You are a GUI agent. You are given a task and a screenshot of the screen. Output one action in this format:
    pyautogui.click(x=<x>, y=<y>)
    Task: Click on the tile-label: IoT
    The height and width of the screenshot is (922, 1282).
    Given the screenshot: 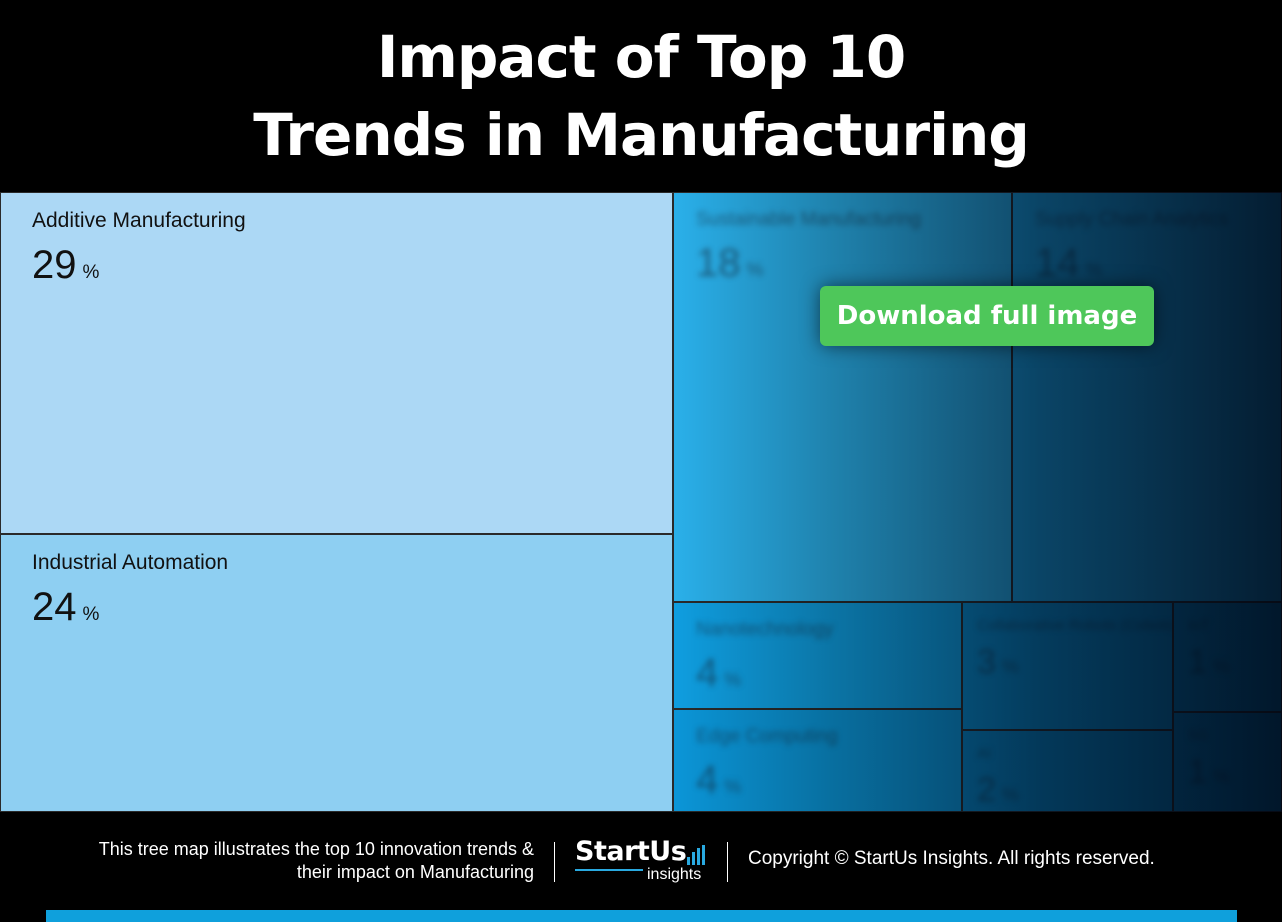 What is the action you would take?
    pyautogui.click(x=1199, y=625)
    